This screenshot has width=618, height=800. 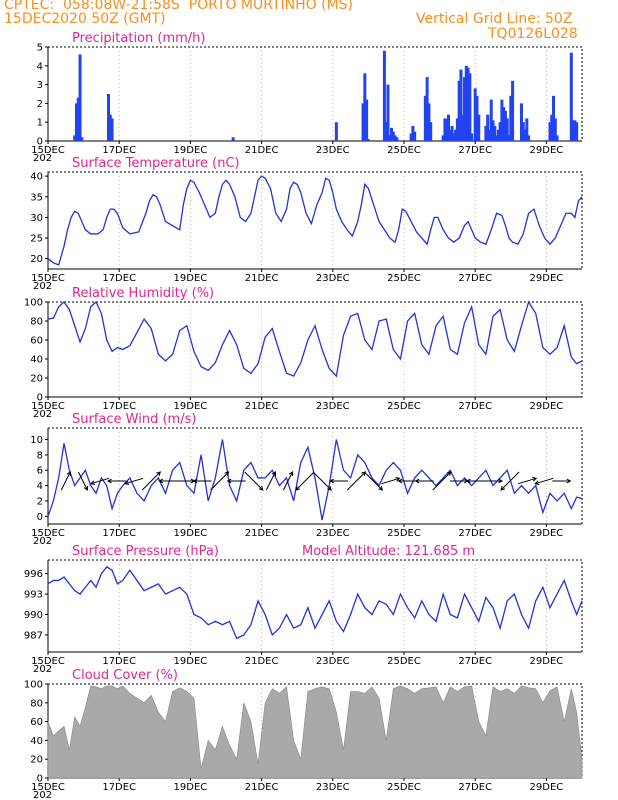 What do you see at coordinates (33, 635) in the screenshot?
I see `y-tick-label: 987` at bounding box center [33, 635].